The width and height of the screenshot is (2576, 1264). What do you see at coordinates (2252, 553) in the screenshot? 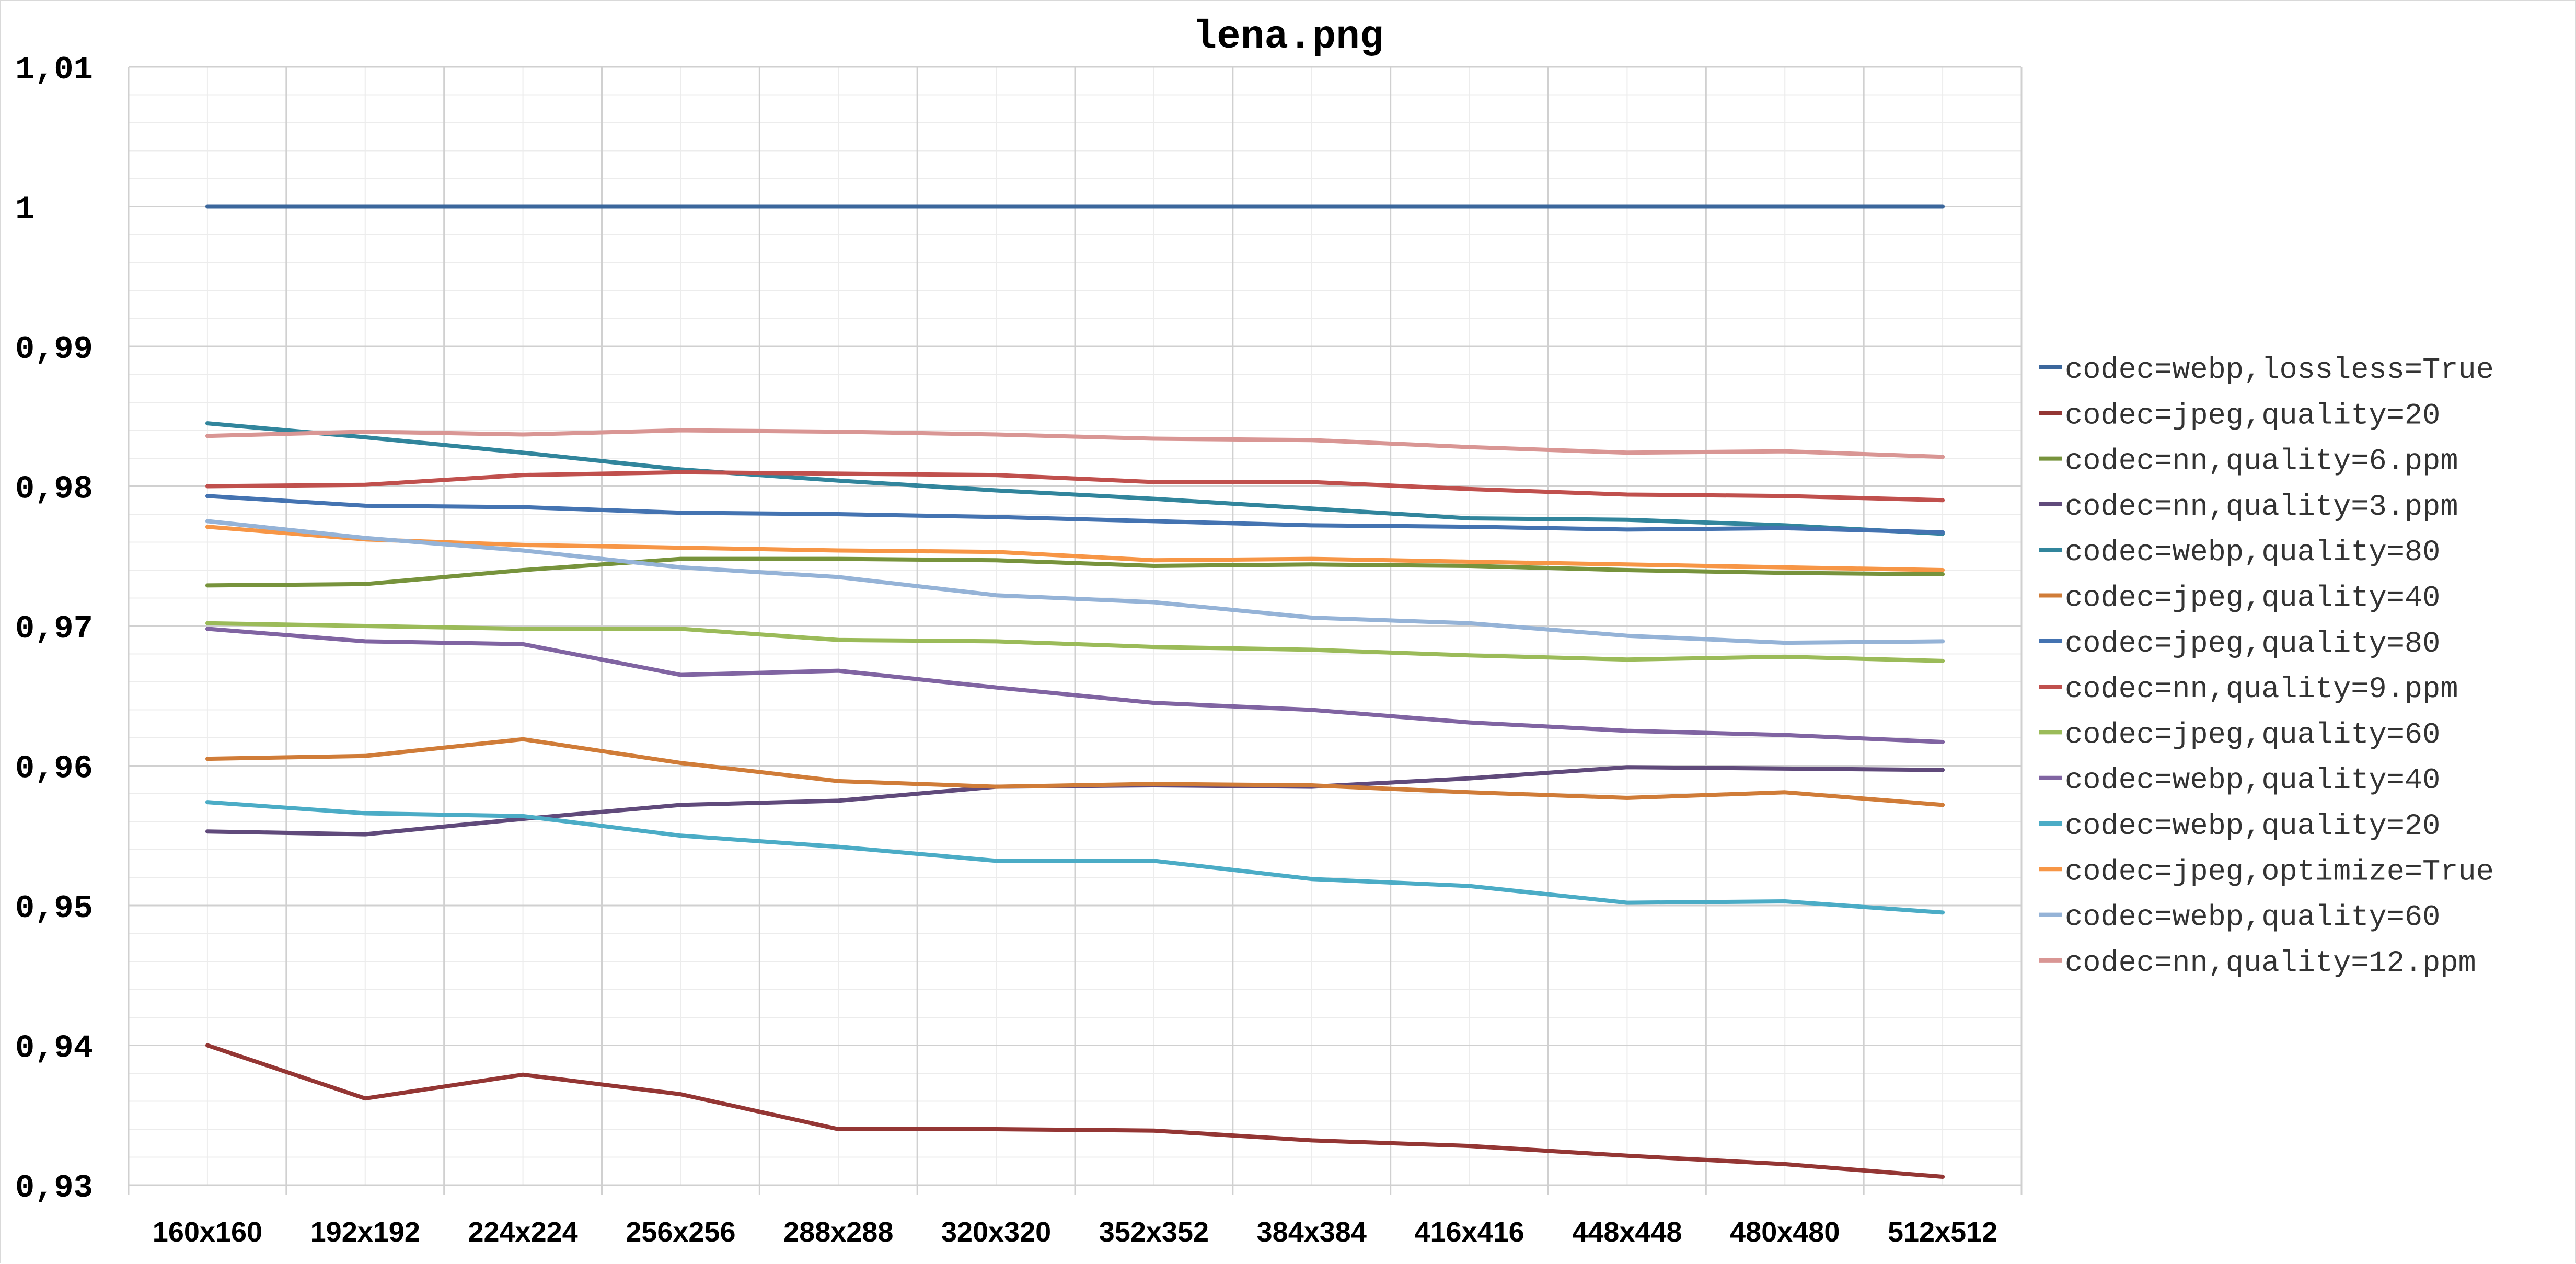
I see `legend-label: codec=webp,quality=80` at bounding box center [2252, 553].